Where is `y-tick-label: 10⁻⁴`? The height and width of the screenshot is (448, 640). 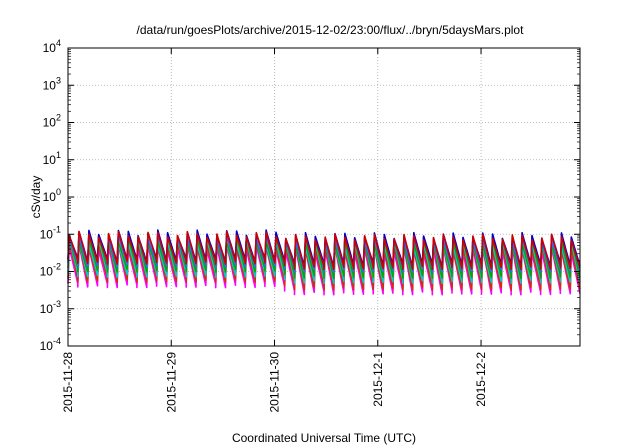
y-tick-label: 10⁻⁴ is located at coordinates (50, 344).